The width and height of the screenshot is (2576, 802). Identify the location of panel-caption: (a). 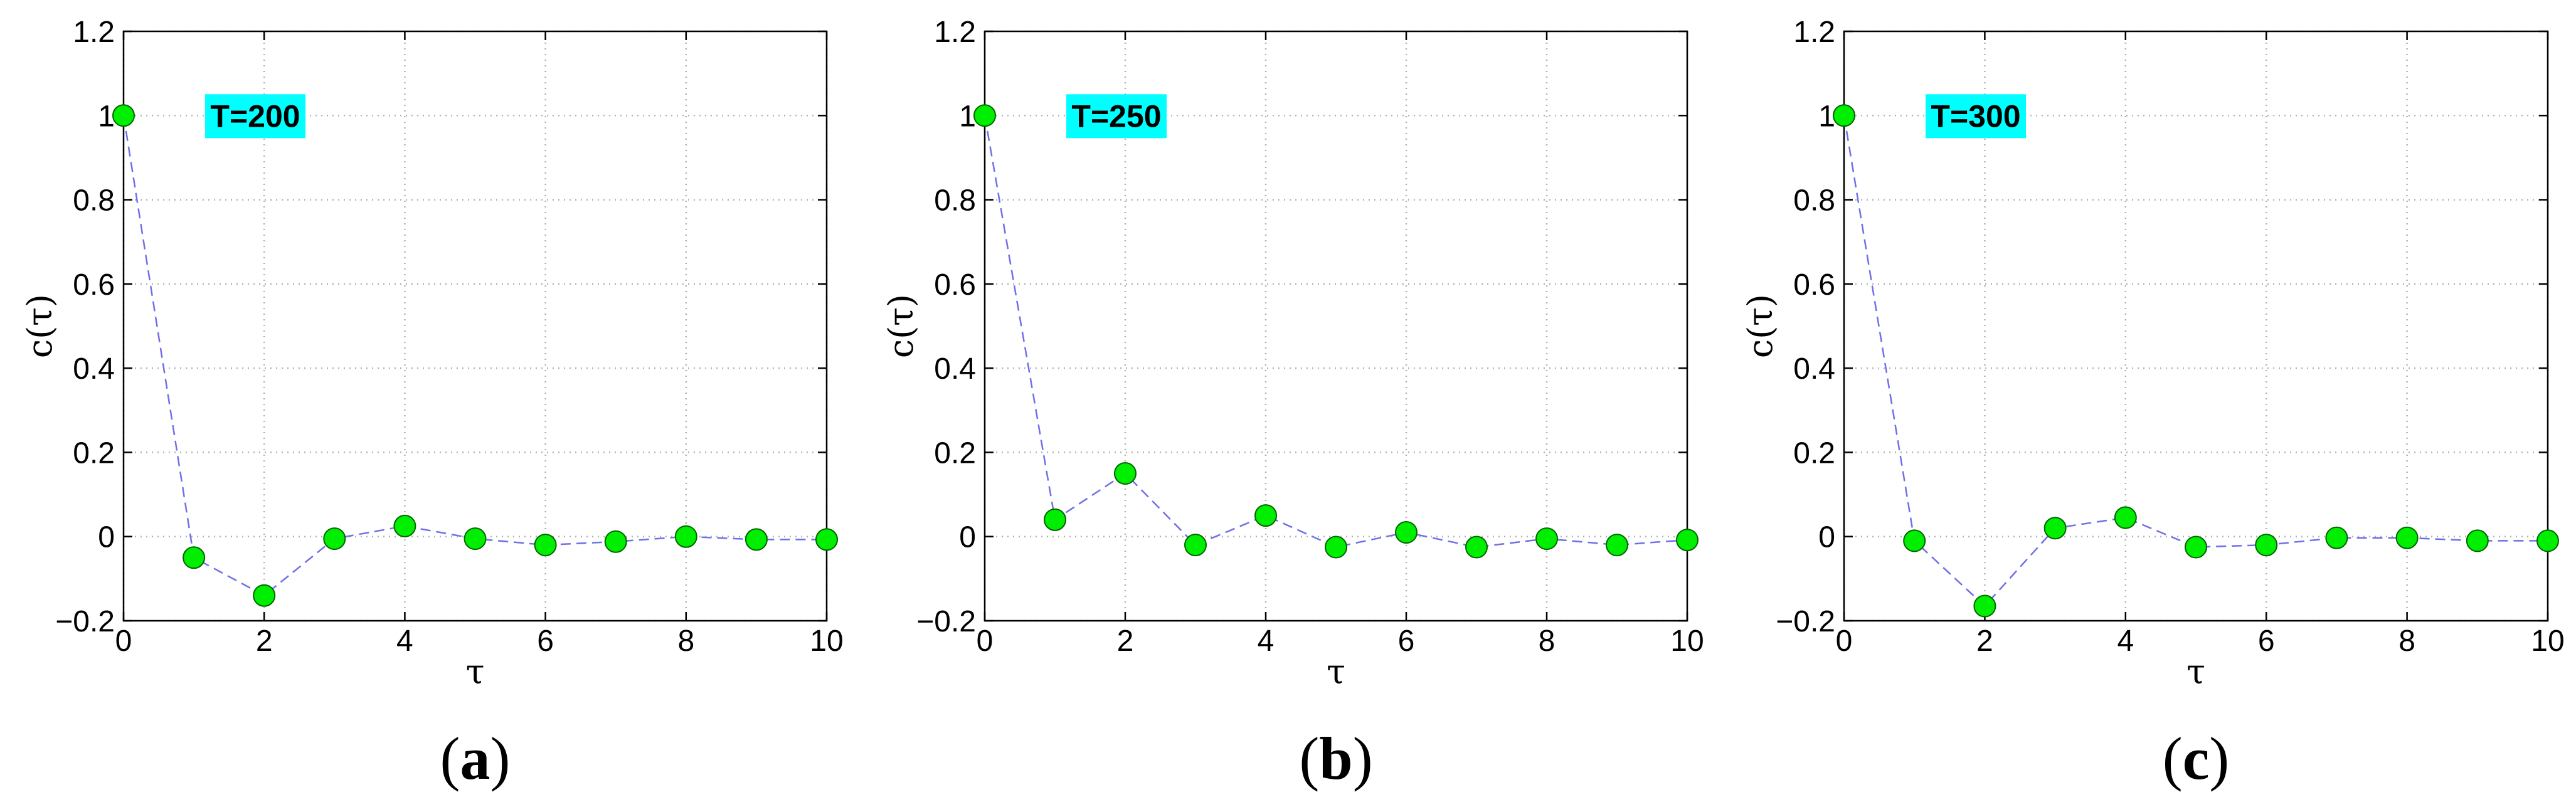
(475, 758).